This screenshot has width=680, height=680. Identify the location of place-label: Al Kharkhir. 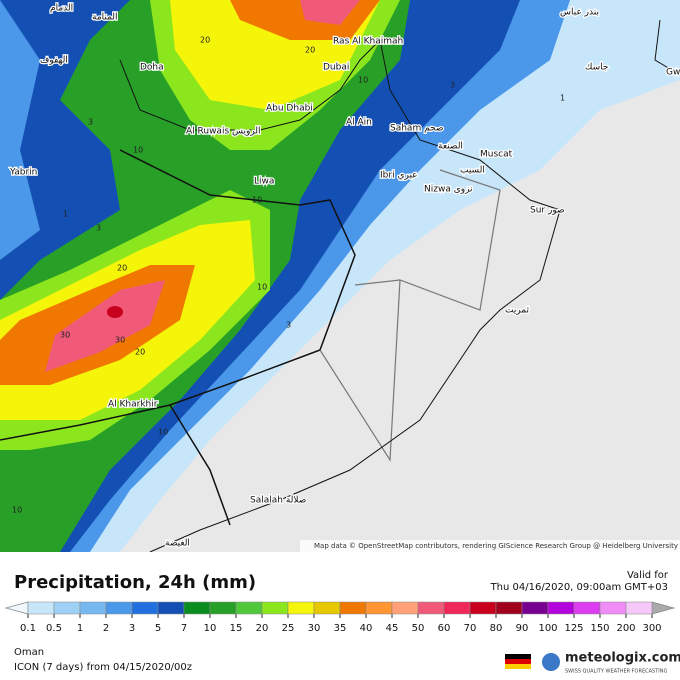
(133, 405).